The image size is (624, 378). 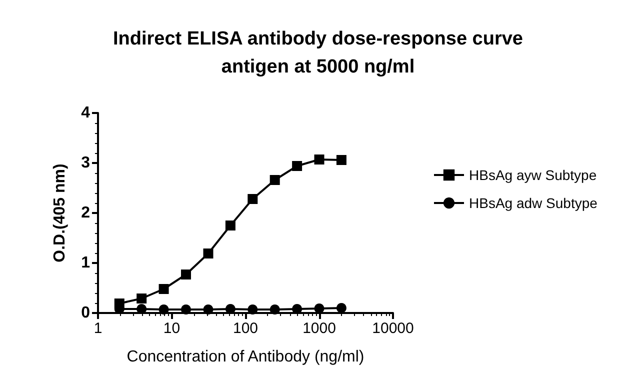 I want to click on y-tick-label: 3, so click(x=85, y=163).